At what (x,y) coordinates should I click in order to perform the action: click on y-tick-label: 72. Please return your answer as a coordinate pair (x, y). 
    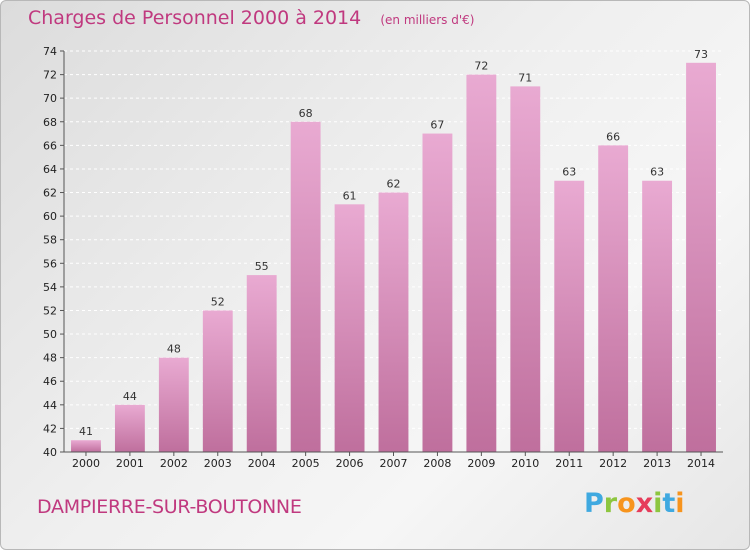
    Looking at the image, I should click on (50, 75).